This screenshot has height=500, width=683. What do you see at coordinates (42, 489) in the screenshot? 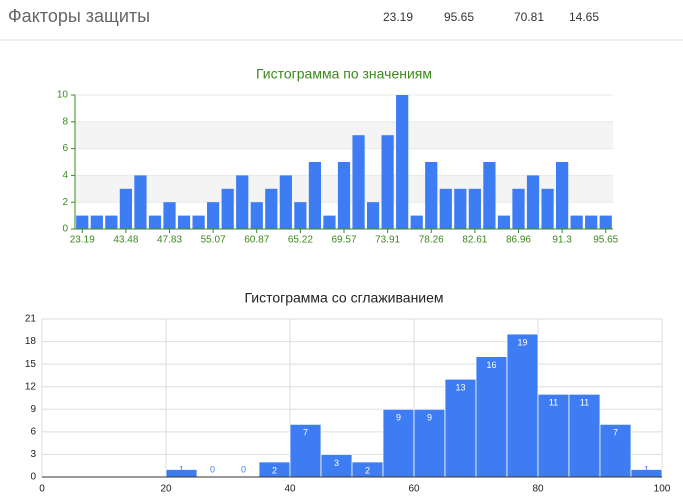
I see `x-tick-label: 0` at bounding box center [42, 489].